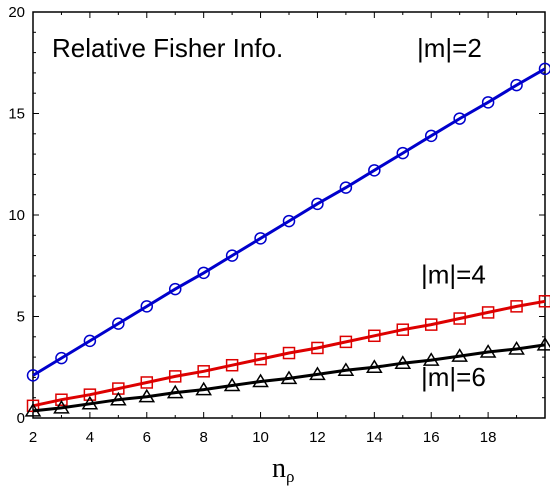 Image resolution: width=550 pixels, height=491 pixels. What do you see at coordinates (453, 274) in the screenshot?
I see `series-label-m4: |m|=4` at bounding box center [453, 274].